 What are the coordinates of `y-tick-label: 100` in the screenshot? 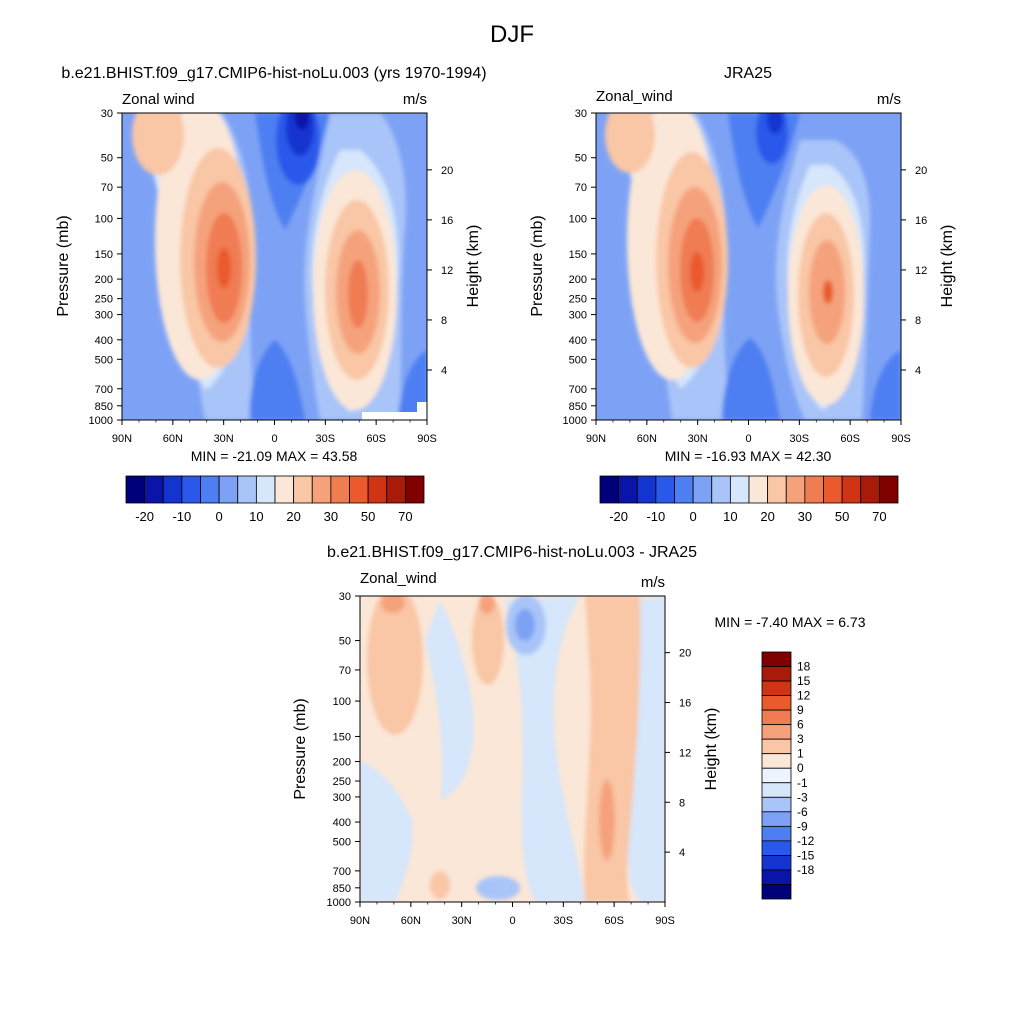 It's located at (578, 219).